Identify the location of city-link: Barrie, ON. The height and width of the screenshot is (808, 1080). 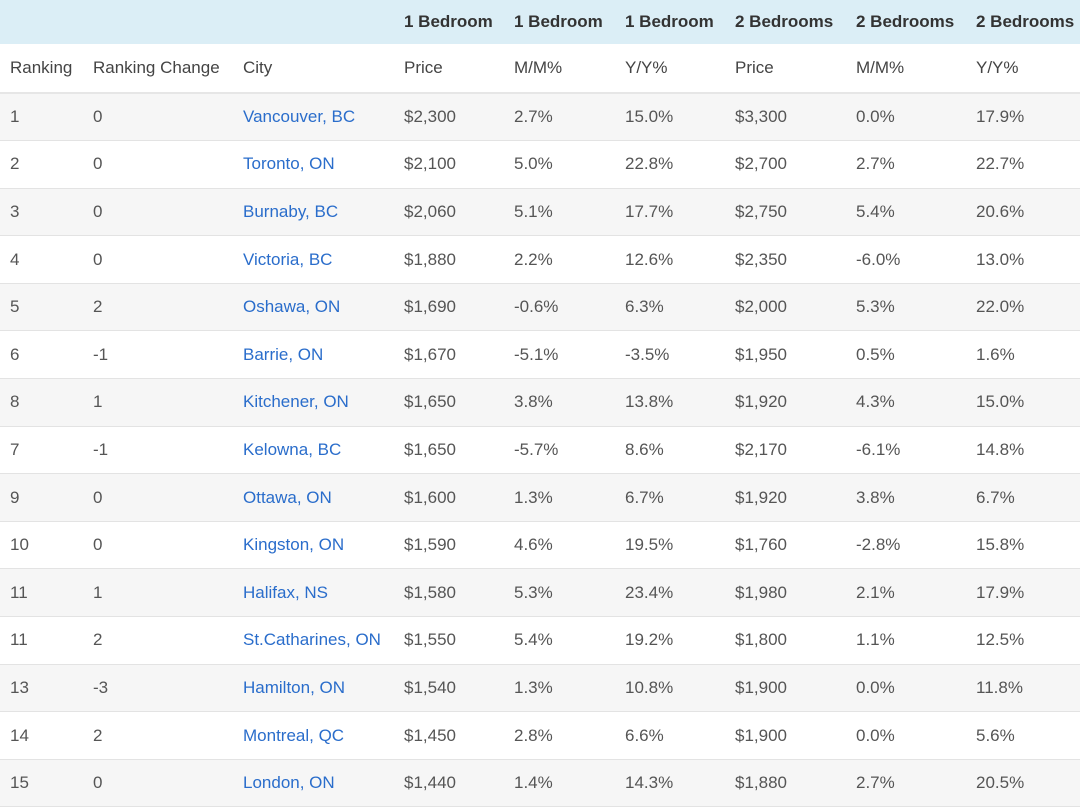
(283, 354).